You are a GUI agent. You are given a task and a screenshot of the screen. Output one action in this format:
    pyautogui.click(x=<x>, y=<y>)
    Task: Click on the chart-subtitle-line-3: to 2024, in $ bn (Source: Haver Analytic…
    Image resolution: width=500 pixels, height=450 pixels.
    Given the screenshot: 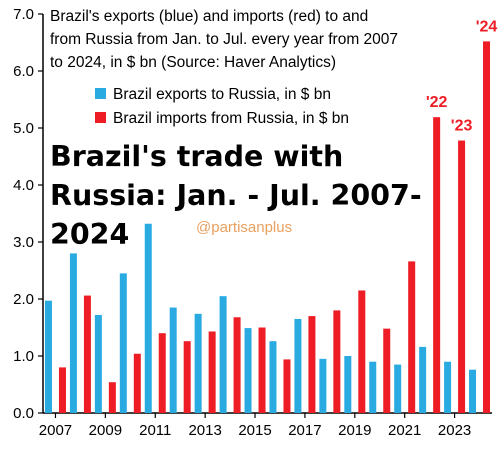 What is the action you would take?
    pyautogui.click(x=193, y=62)
    